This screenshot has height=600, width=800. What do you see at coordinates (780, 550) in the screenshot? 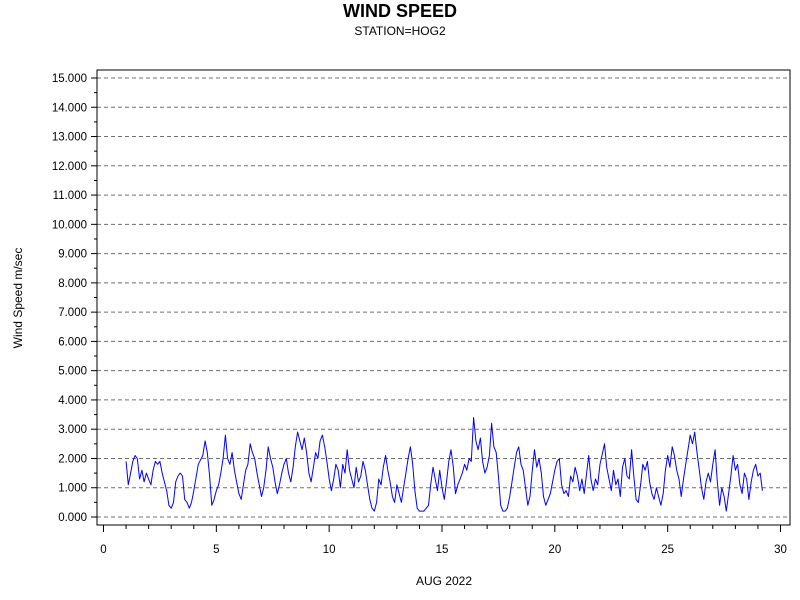
I see `x-tick-label-6: 30` at bounding box center [780, 550].